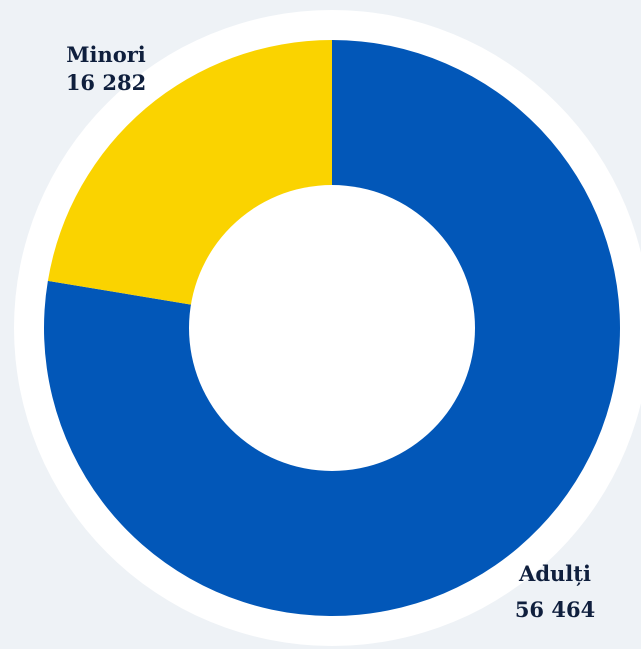  Describe the element at coordinates (106, 82) in the screenshot. I see `slice-label-minori-value: 16 282` at that location.